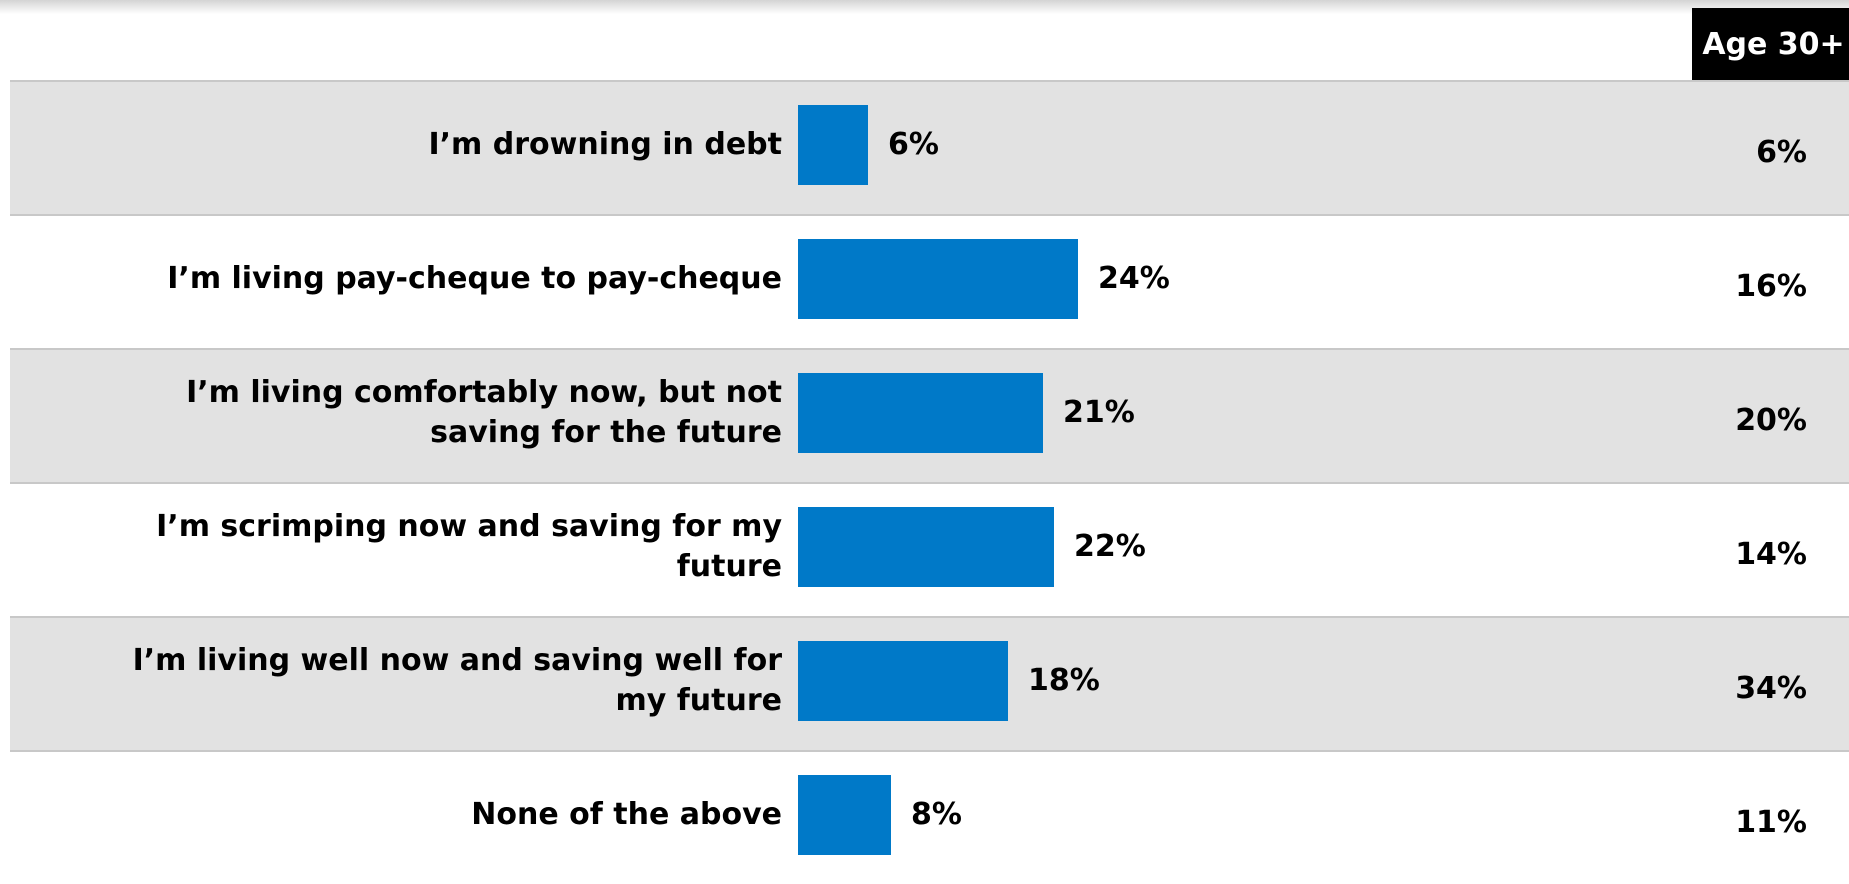  What do you see at coordinates (936, 814) in the screenshot?
I see `bar-value-label: 8%` at bounding box center [936, 814].